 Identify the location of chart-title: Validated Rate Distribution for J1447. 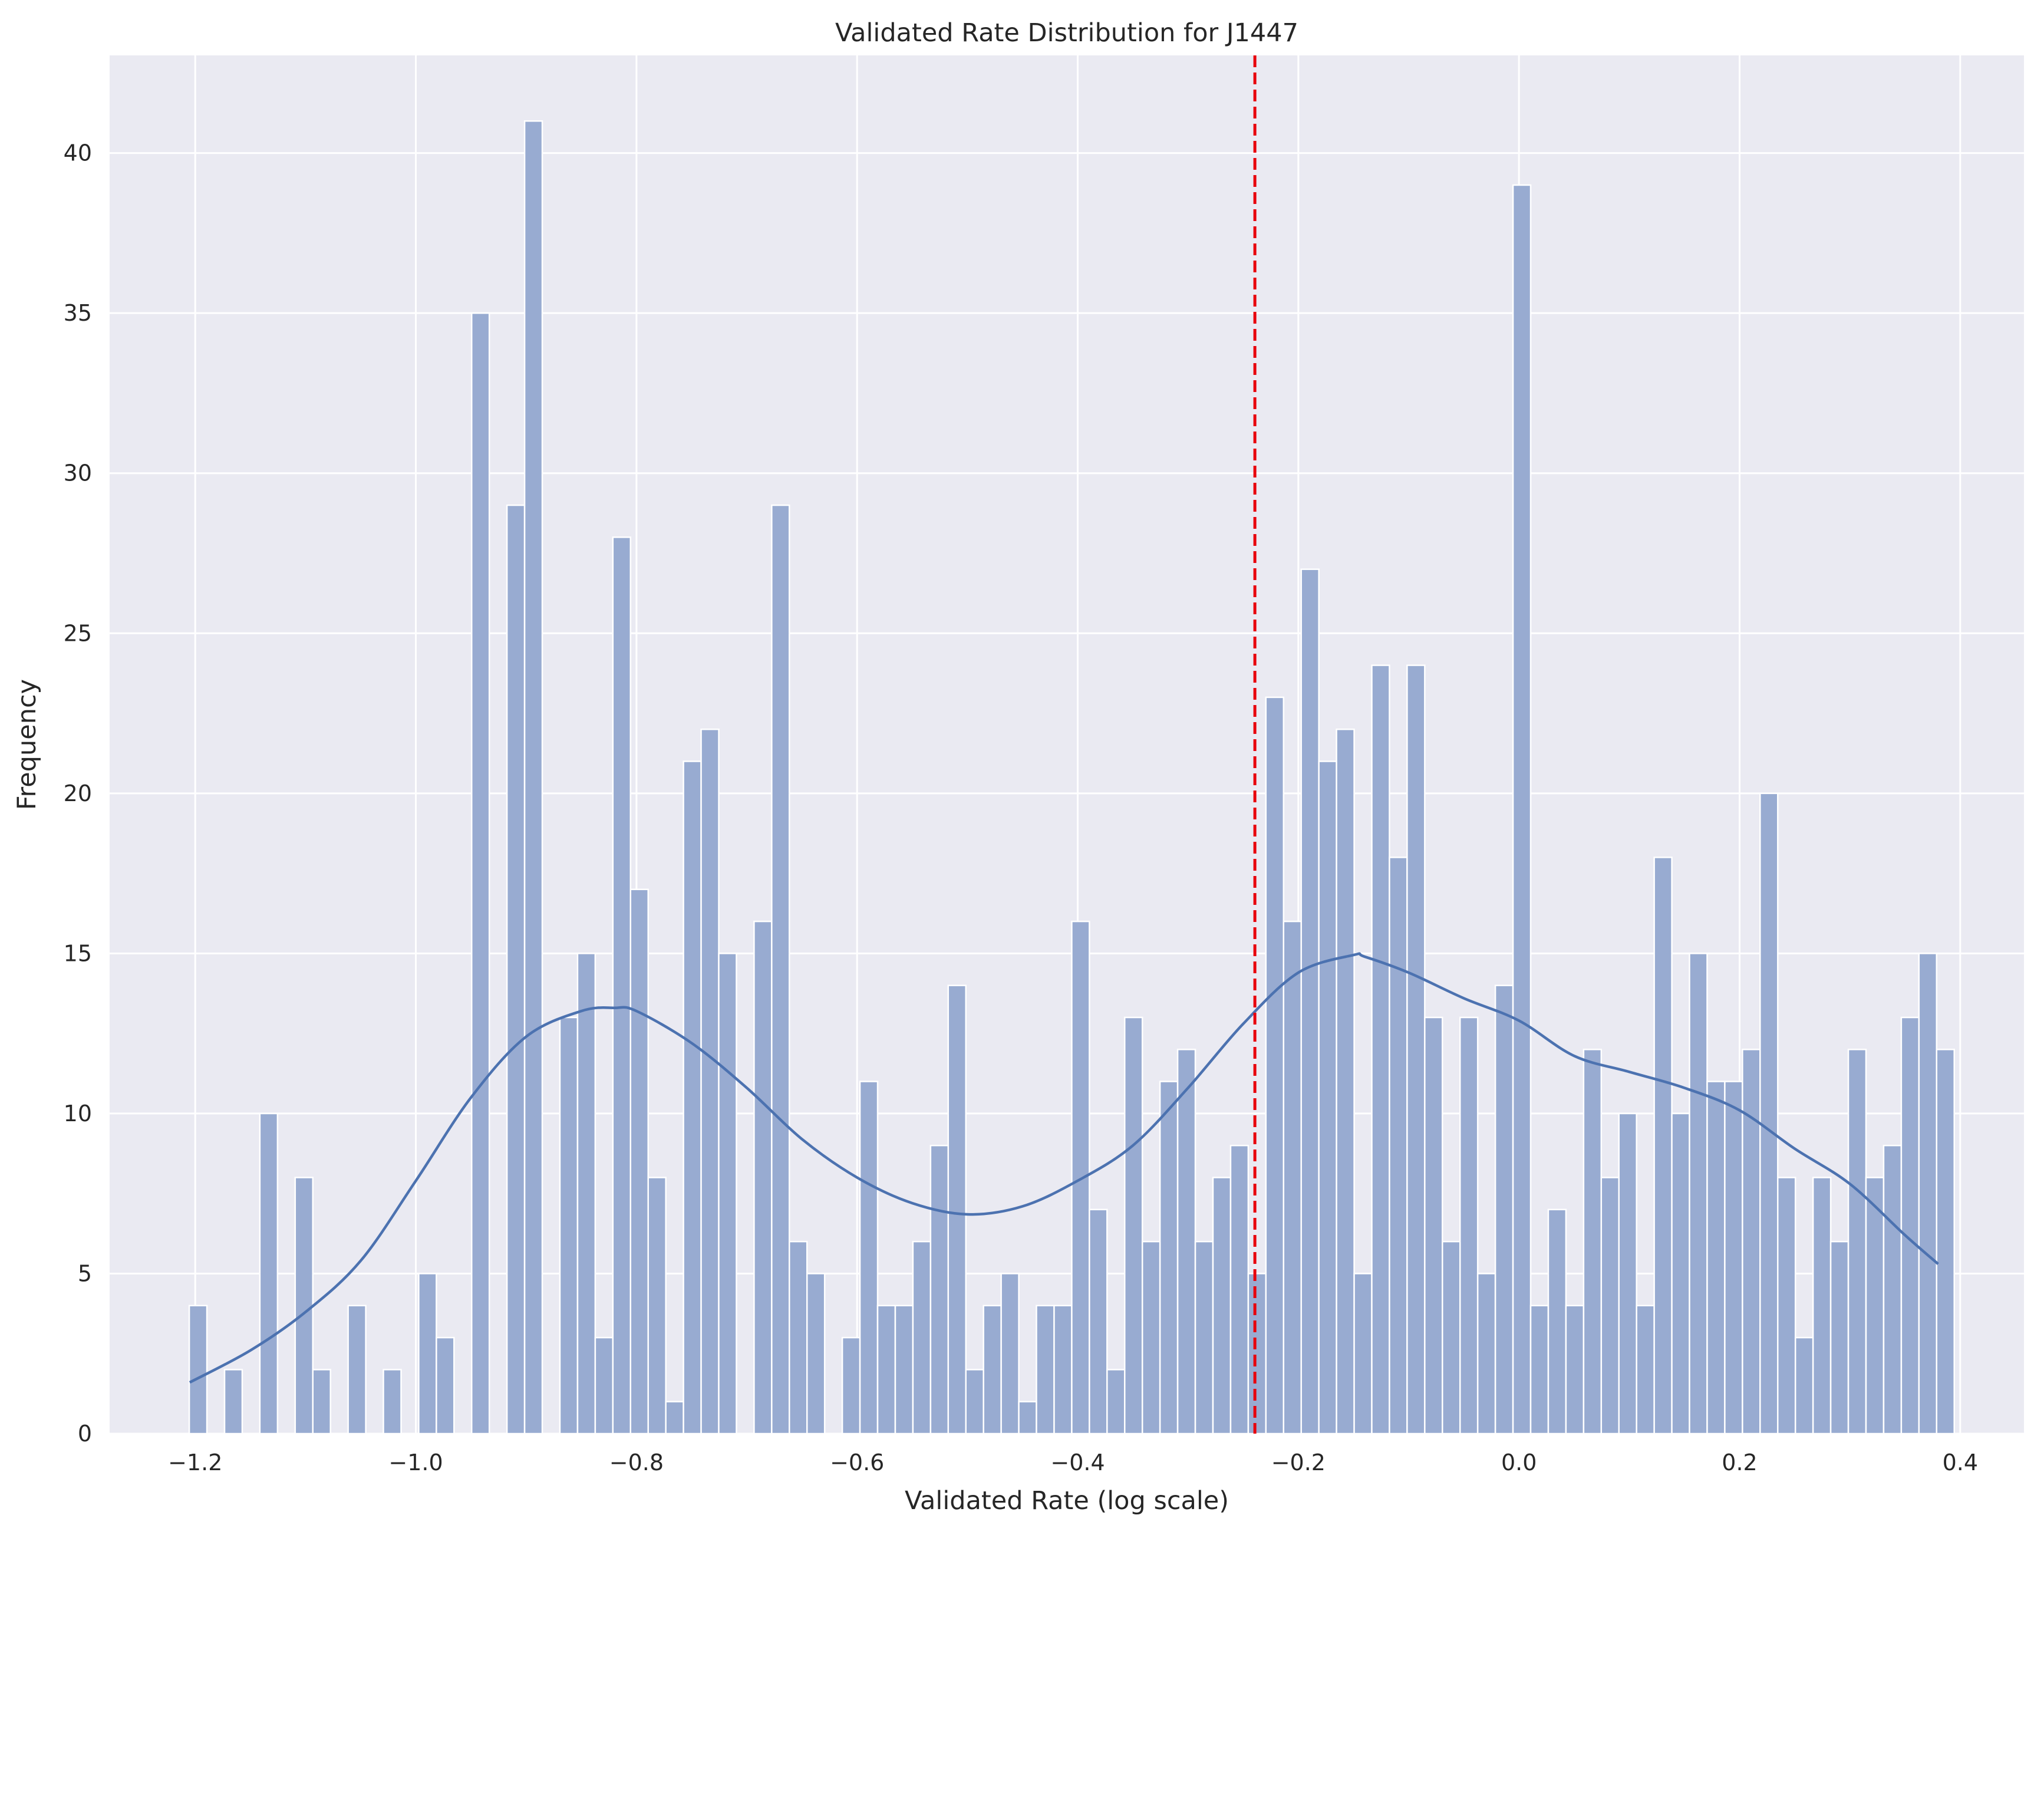
(1066, 33).